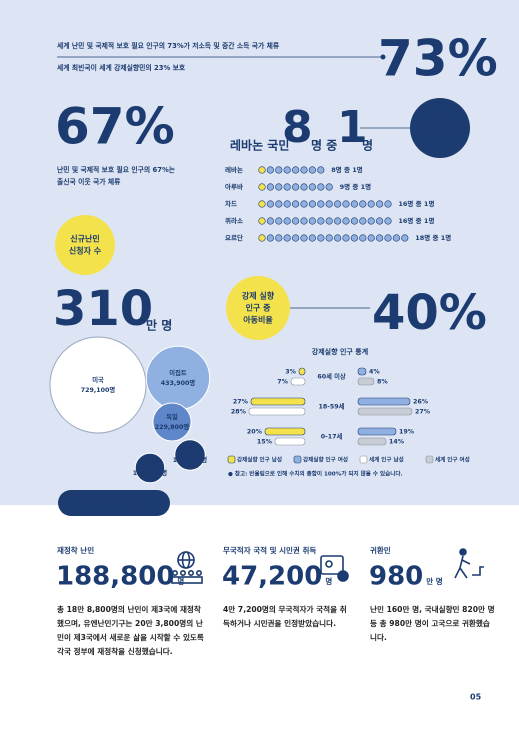 This screenshot has width=519, height=737. I want to click on label: 167,400명, so click(150, 472).